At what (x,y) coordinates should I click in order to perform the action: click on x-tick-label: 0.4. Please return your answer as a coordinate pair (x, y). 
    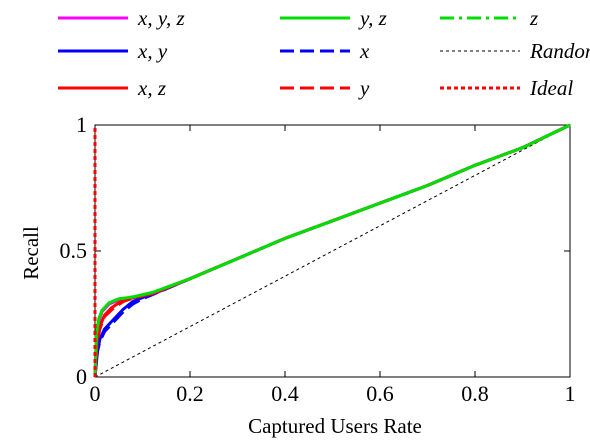
    Looking at the image, I should click on (285, 393).